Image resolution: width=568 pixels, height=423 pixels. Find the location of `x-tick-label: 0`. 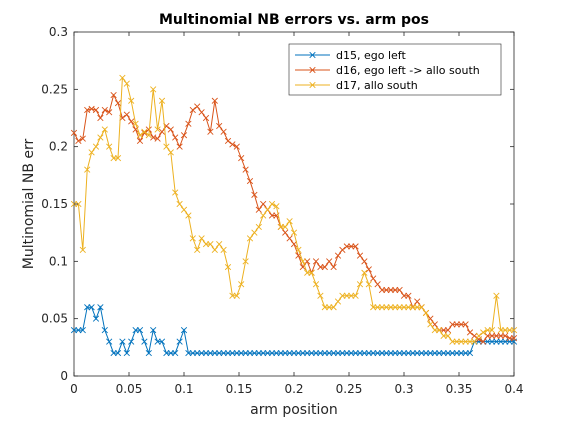

x-tick-label: 0 is located at coordinates (74, 389).